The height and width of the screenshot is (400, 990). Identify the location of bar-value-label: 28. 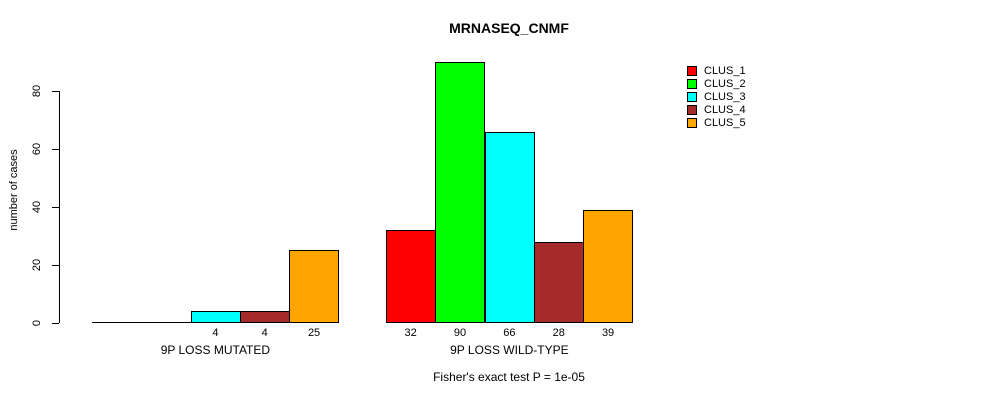
(558, 333).